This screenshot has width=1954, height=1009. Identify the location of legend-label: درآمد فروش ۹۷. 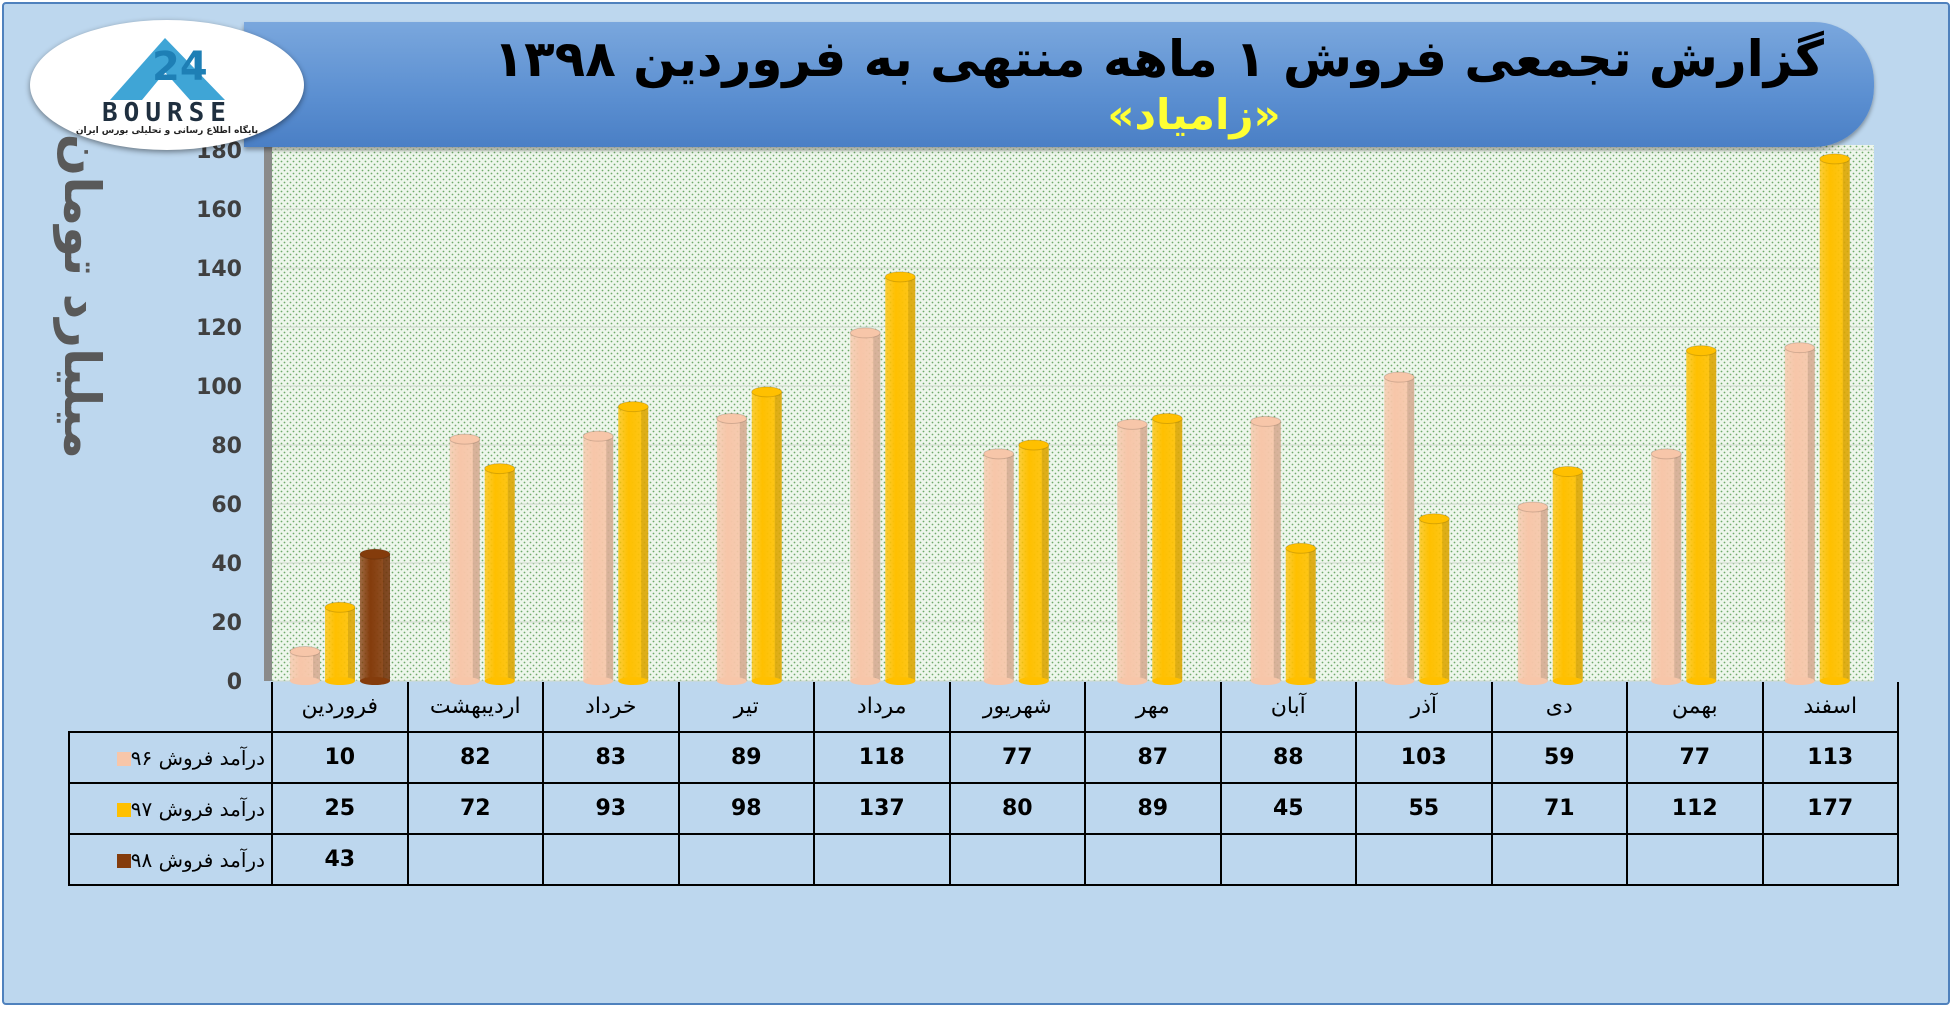
(197, 808).